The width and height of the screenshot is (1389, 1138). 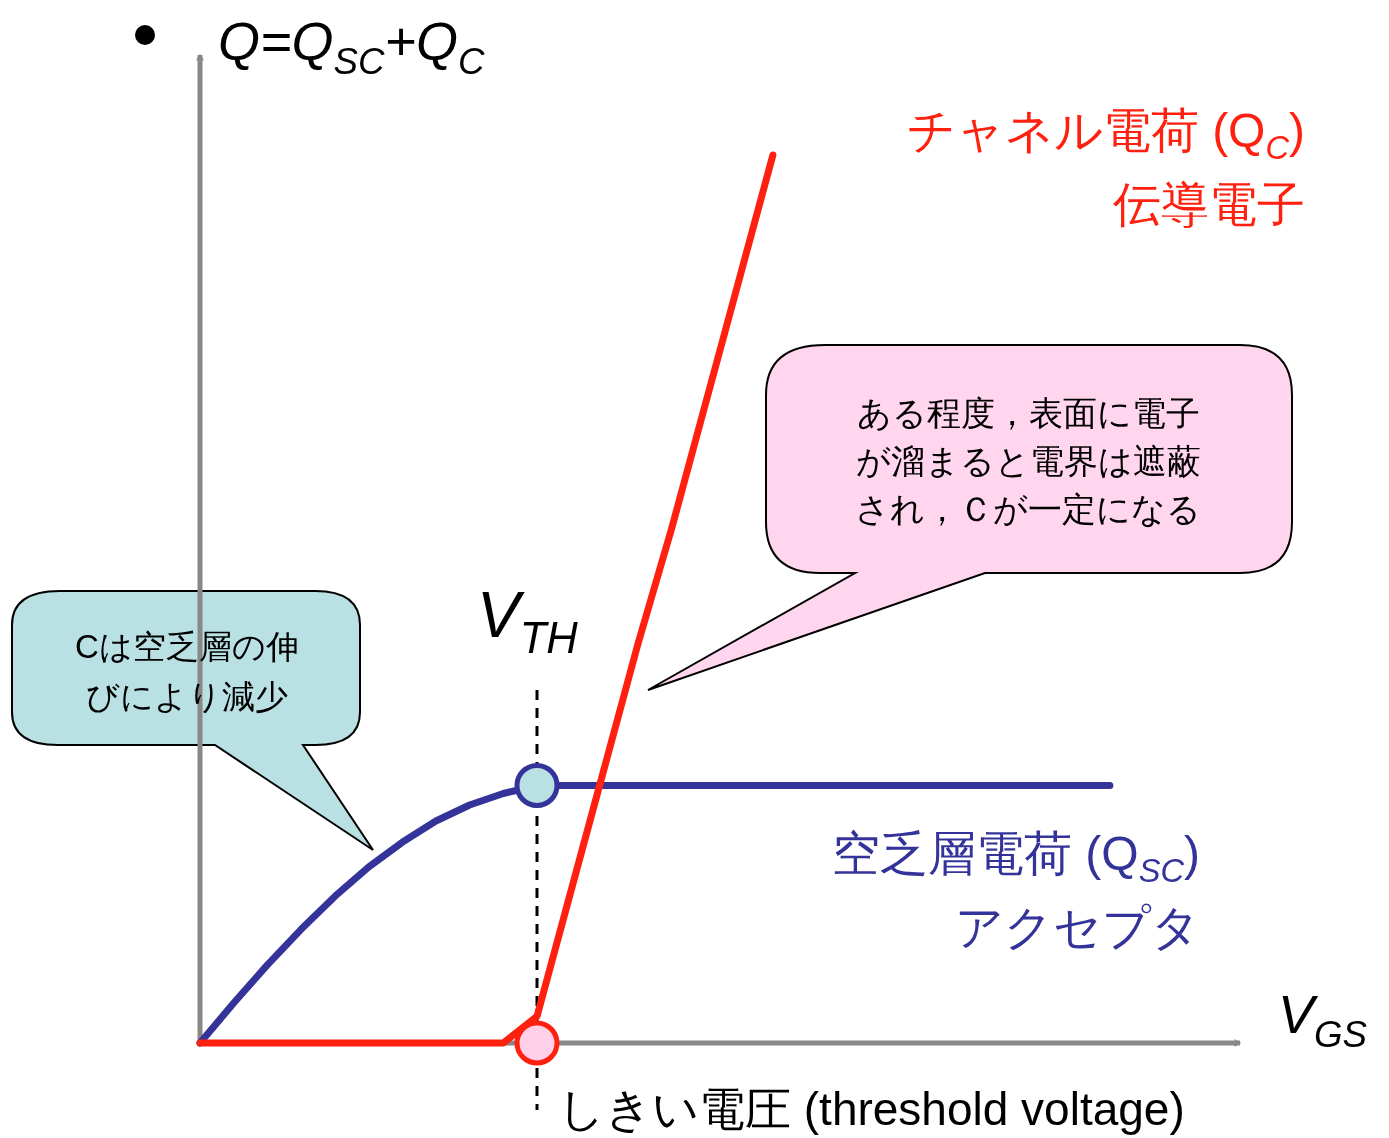 What do you see at coordinates (1028, 461) in the screenshot?
I see `annotation: ある程度，表面に電子が溜まると電界は遮蔽され，Ｃが一定になる` at bounding box center [1028, 461].